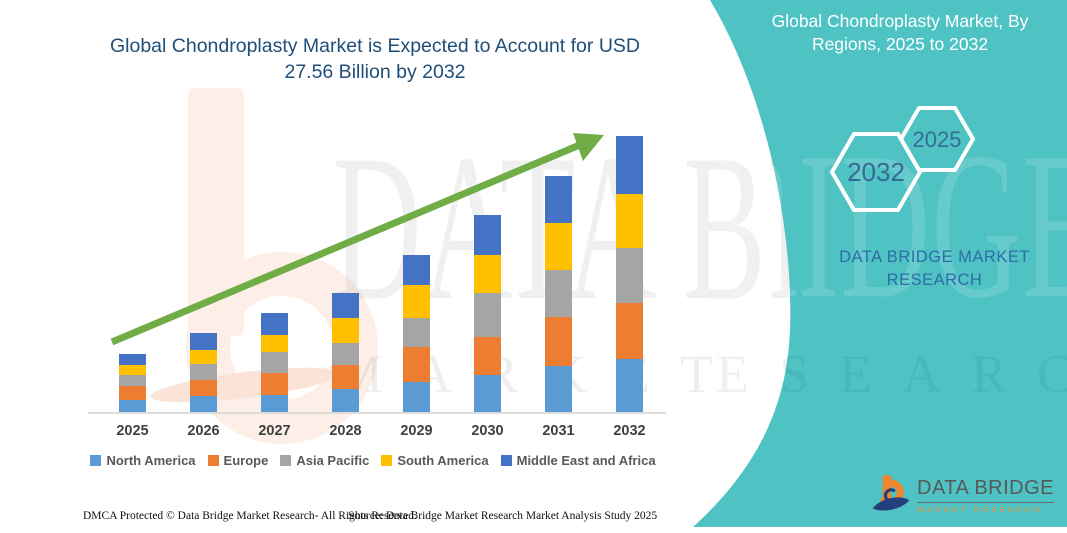  Describe the element at coordinates (377, 413) in the screenshot. I see `x-axis-line` at that location.